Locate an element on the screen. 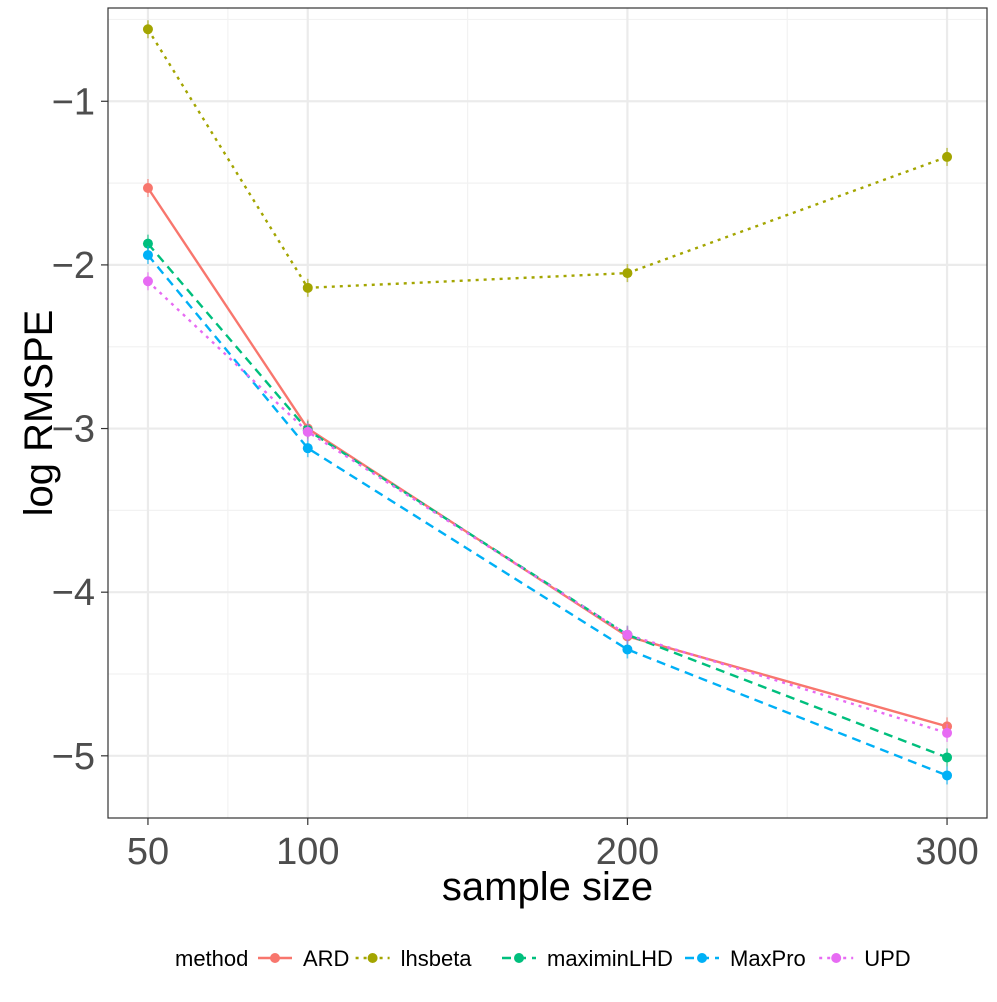 The width and height of the screenshot is (997, 1002). legend: method ARD lhsbeta maximinLHD MaxPro UPD is located at coordinates (543, 958).